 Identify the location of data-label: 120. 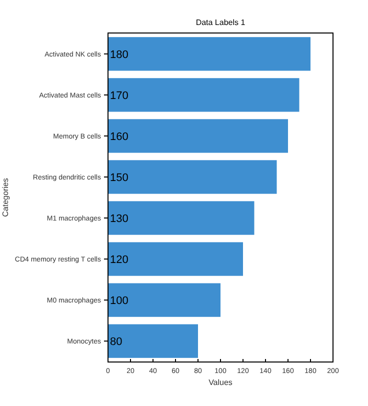
(119, 260).